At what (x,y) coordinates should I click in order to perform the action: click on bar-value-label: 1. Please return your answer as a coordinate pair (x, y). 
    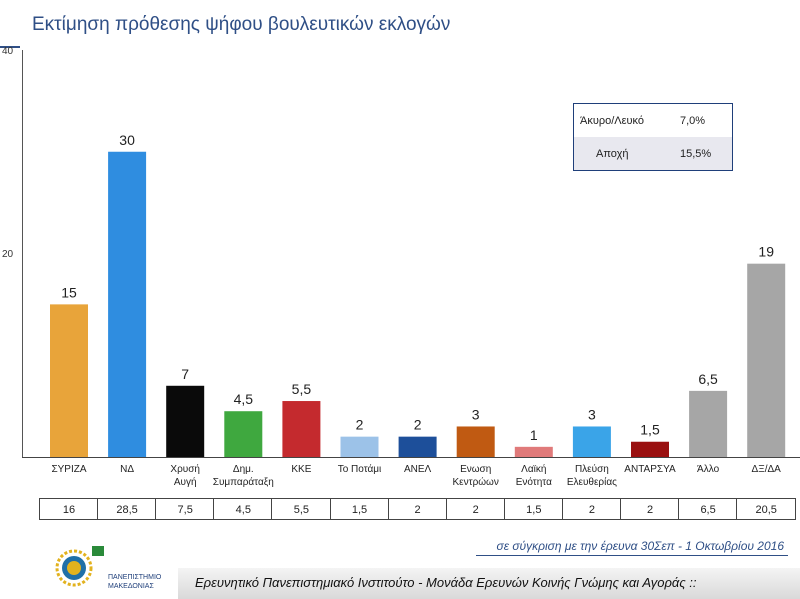
    Looking at the image, I should click on (534, 435).